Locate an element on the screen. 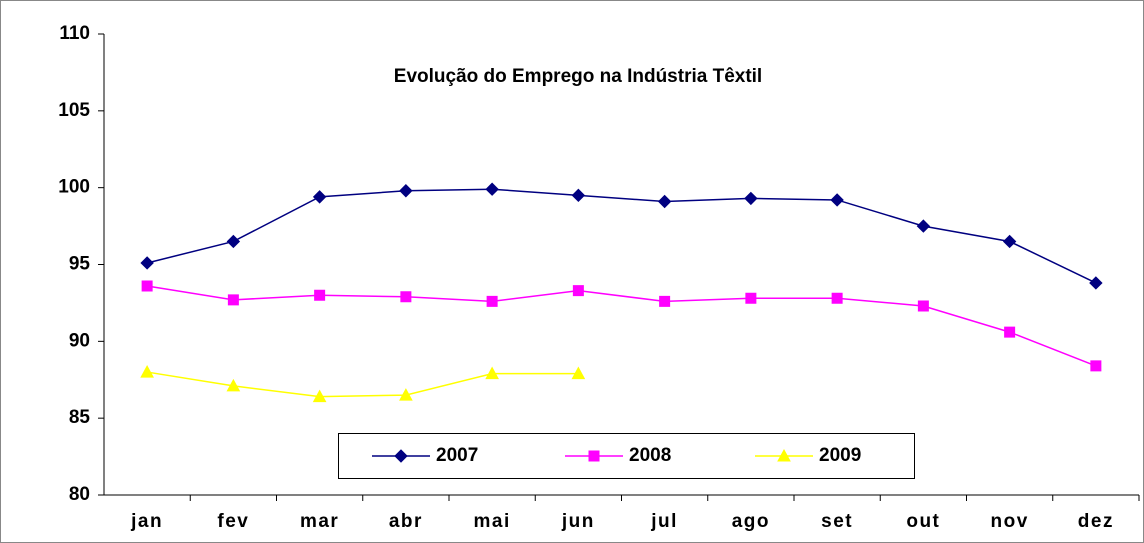  legend-label: 2007 is located at coordinates (457, 455).